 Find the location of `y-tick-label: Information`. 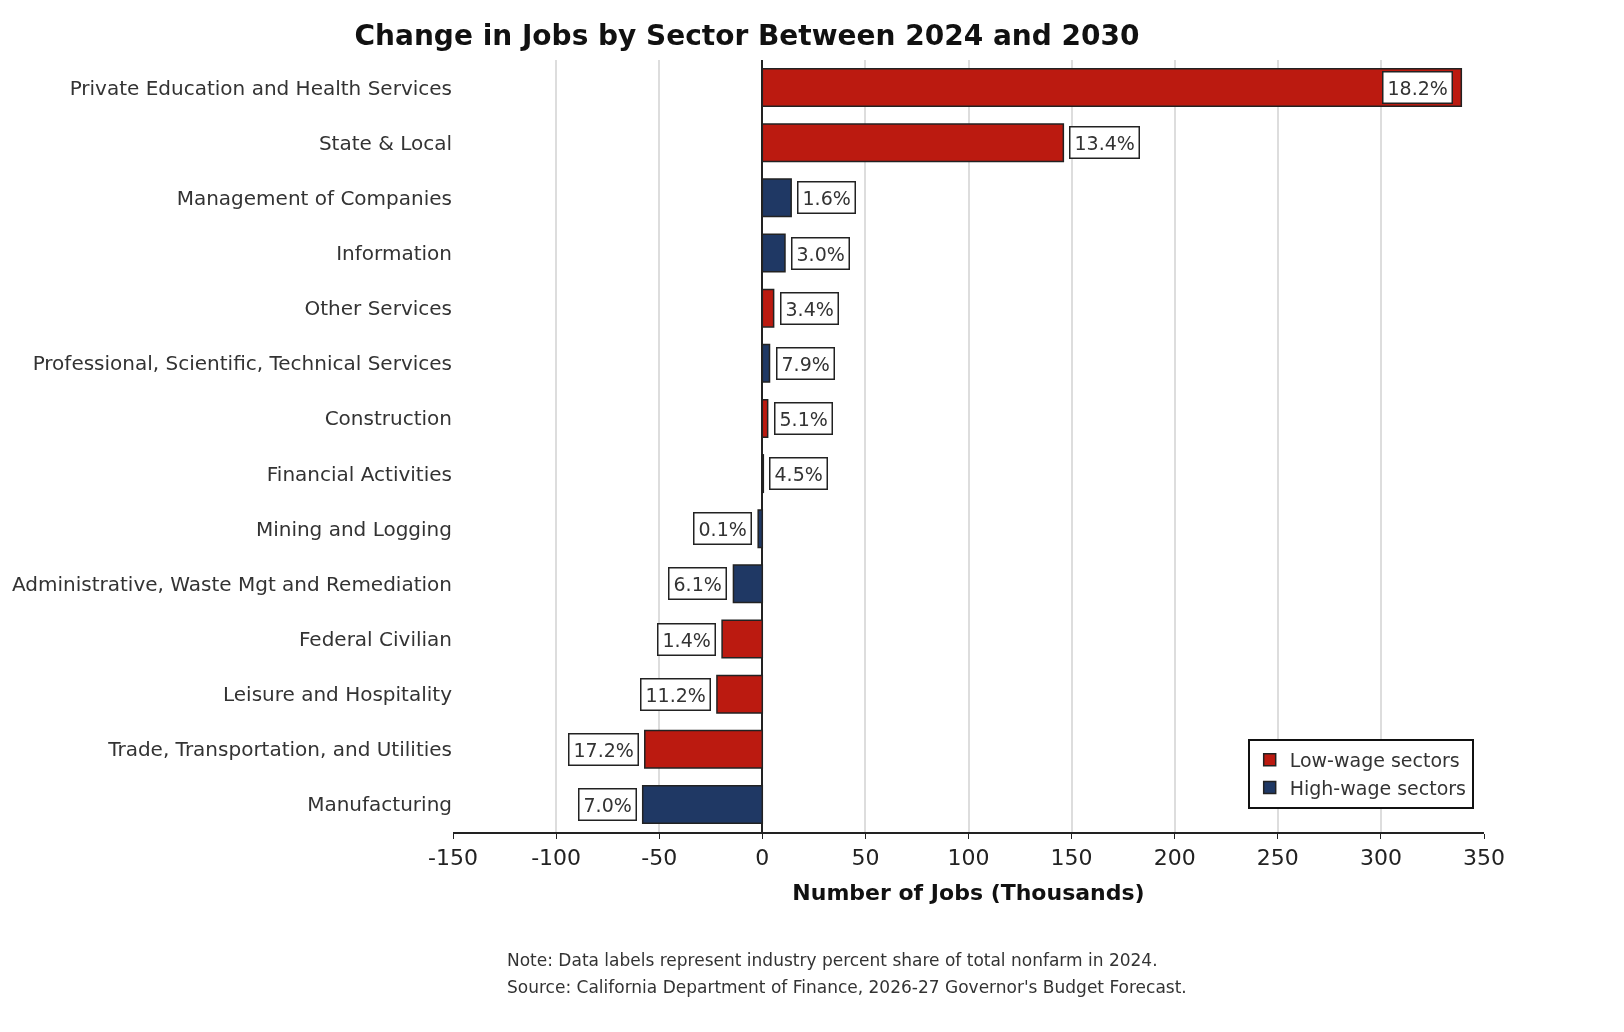

y-tick-label: Information is located at coordinates (394, 253).